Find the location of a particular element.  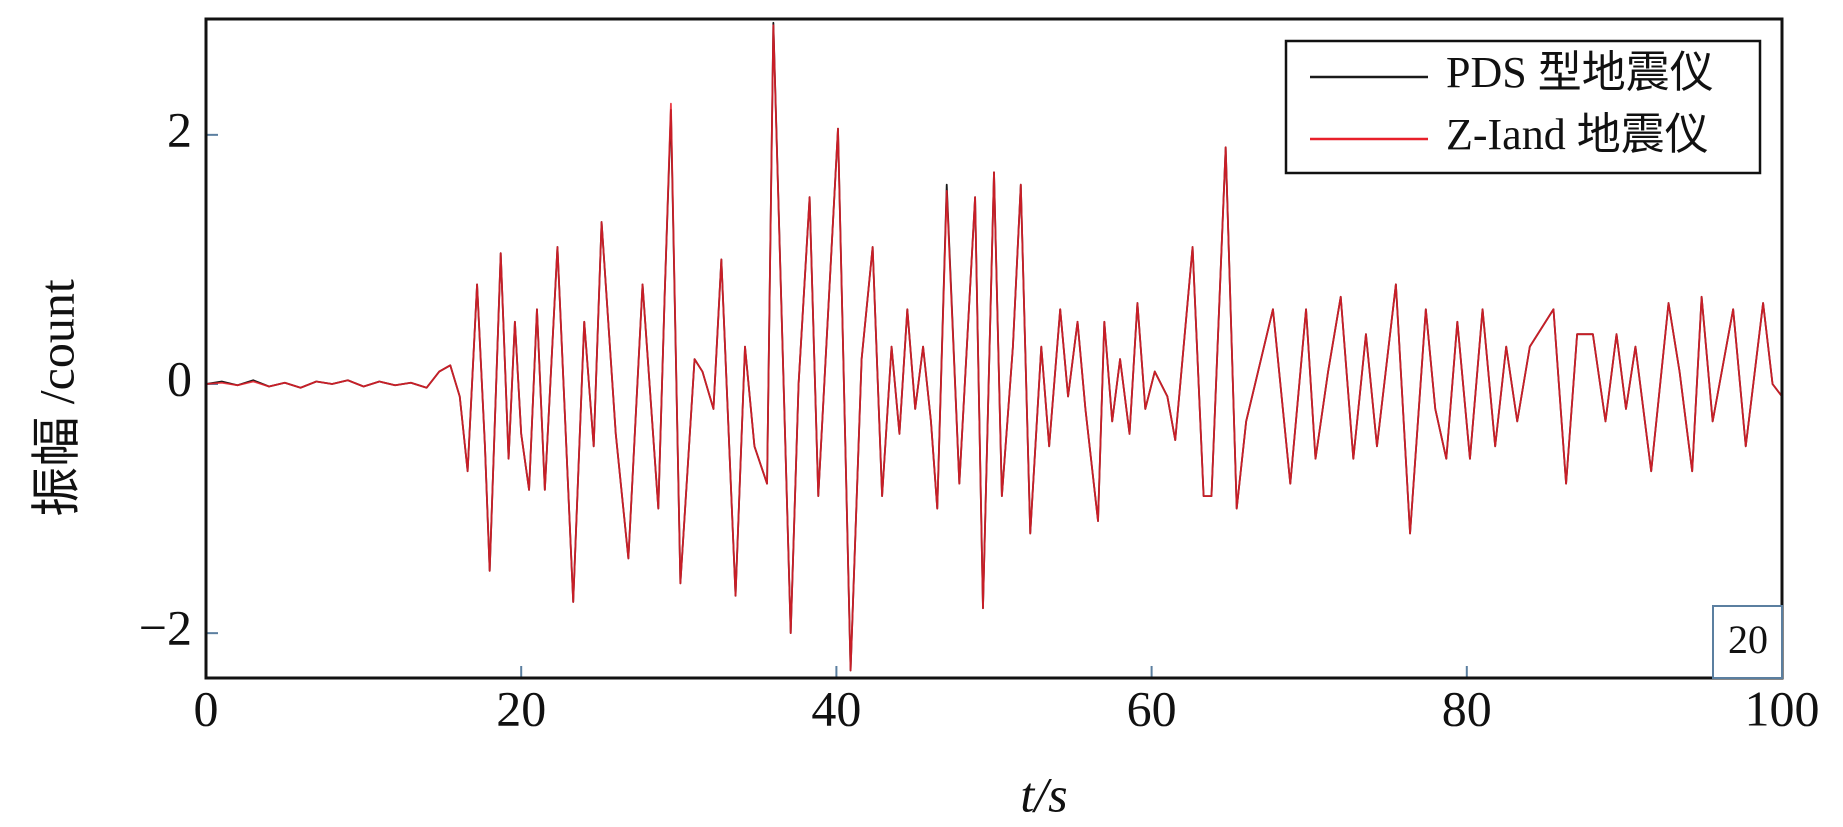

legend-label: Z-Iand 地震仪 is located at coordinates (1577, 134).